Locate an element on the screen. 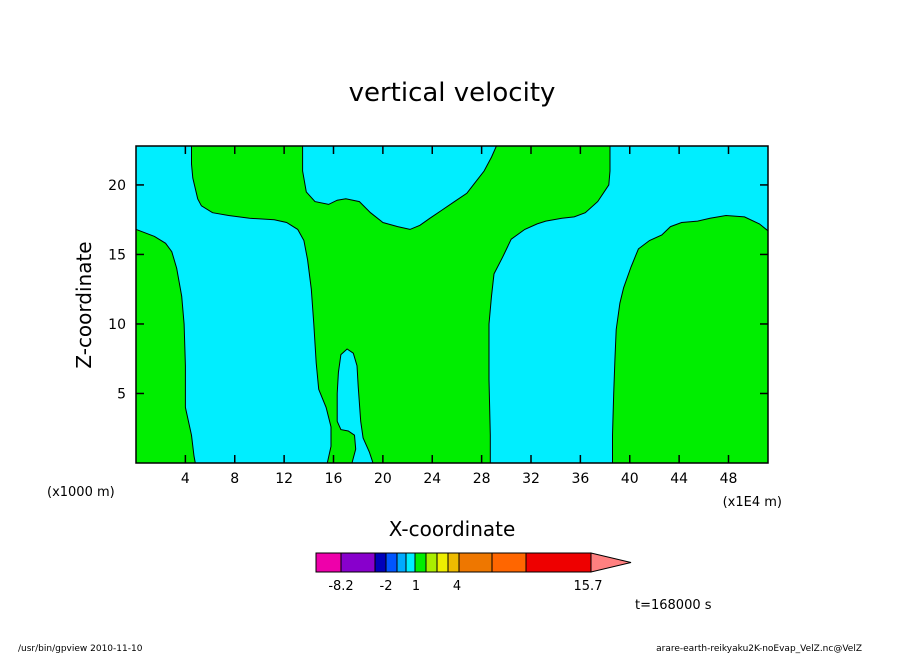 This screenshot has width=904, height=654. x-tick-label: 12 is located at coordinates (284, 479).